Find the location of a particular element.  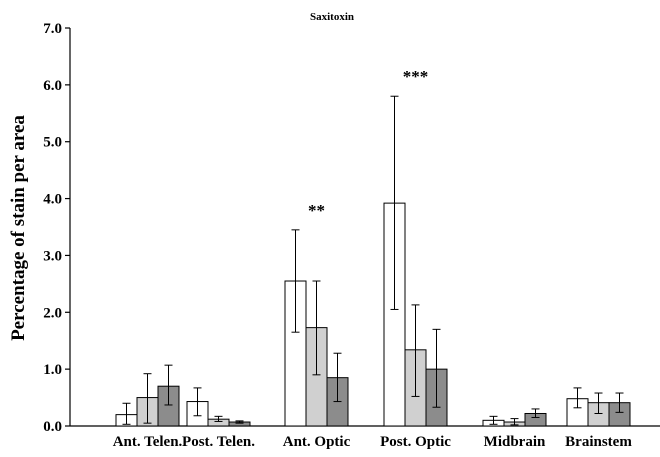

y-tick-label: 4.0 is located at coordinates (52, 200).